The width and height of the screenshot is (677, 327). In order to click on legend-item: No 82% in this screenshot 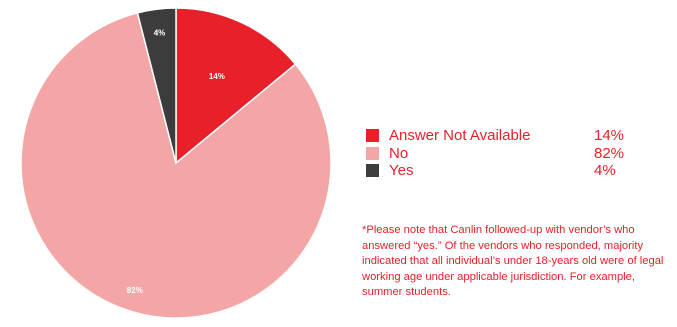, I will do `click(511, 154)`.